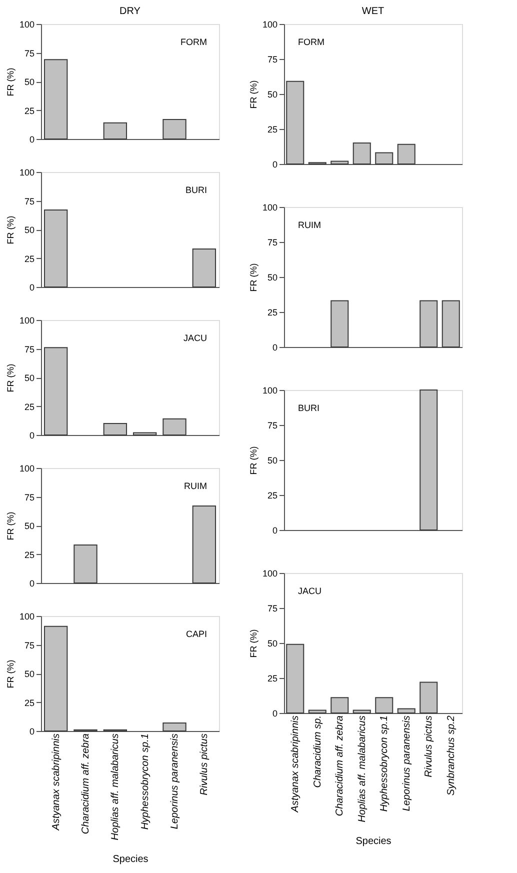  What do you see at coordinates (318, 752) in the screenshot?
I see `x-tick-label: Characidium sp.` at bounding box center [318, 752].